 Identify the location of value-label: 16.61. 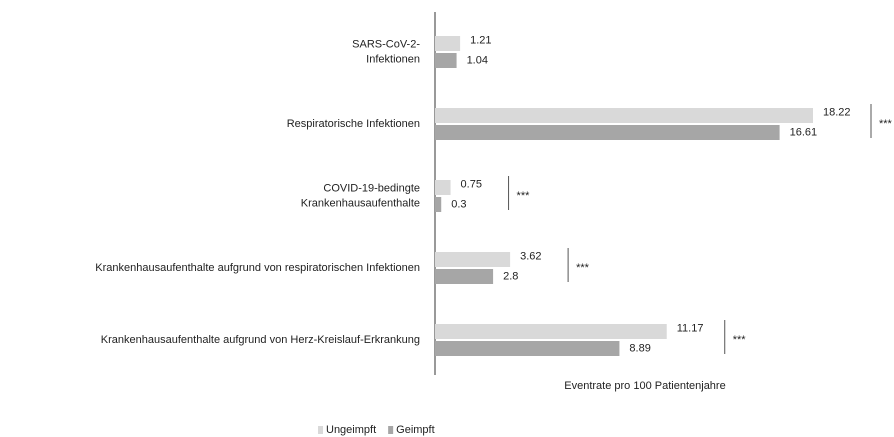
(804, 132).